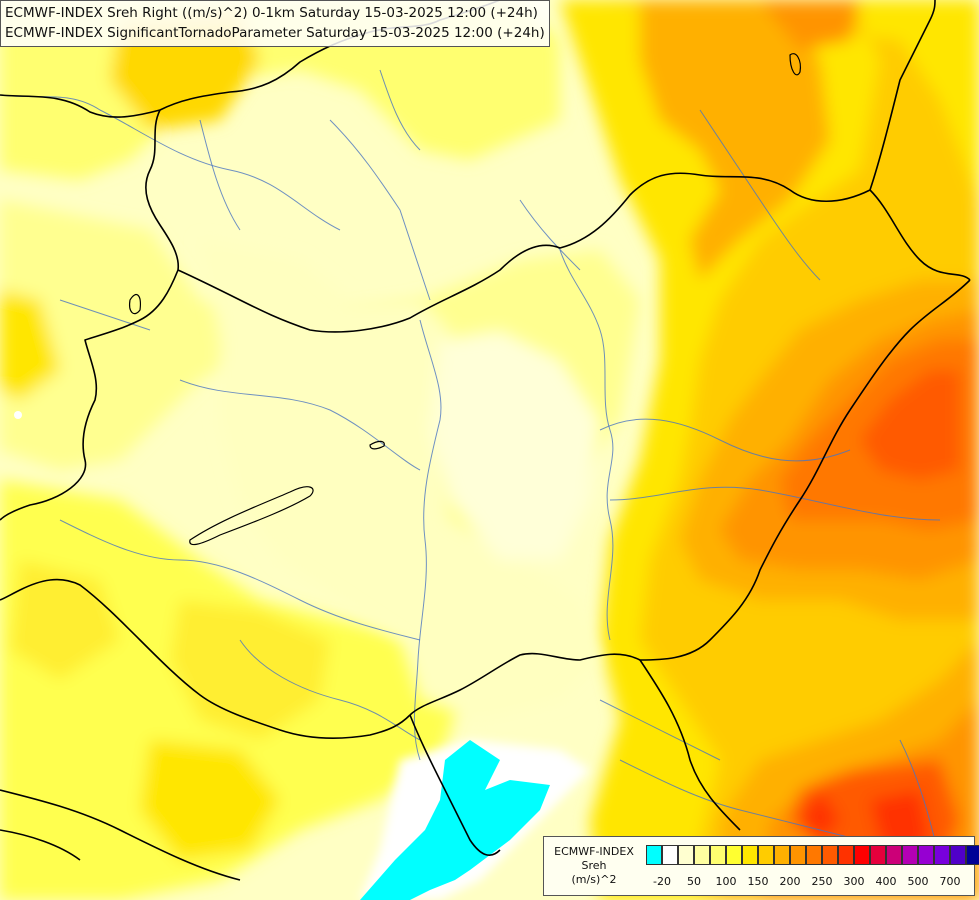  I want to click on legend-tick-label: 100, so click(726, 881).